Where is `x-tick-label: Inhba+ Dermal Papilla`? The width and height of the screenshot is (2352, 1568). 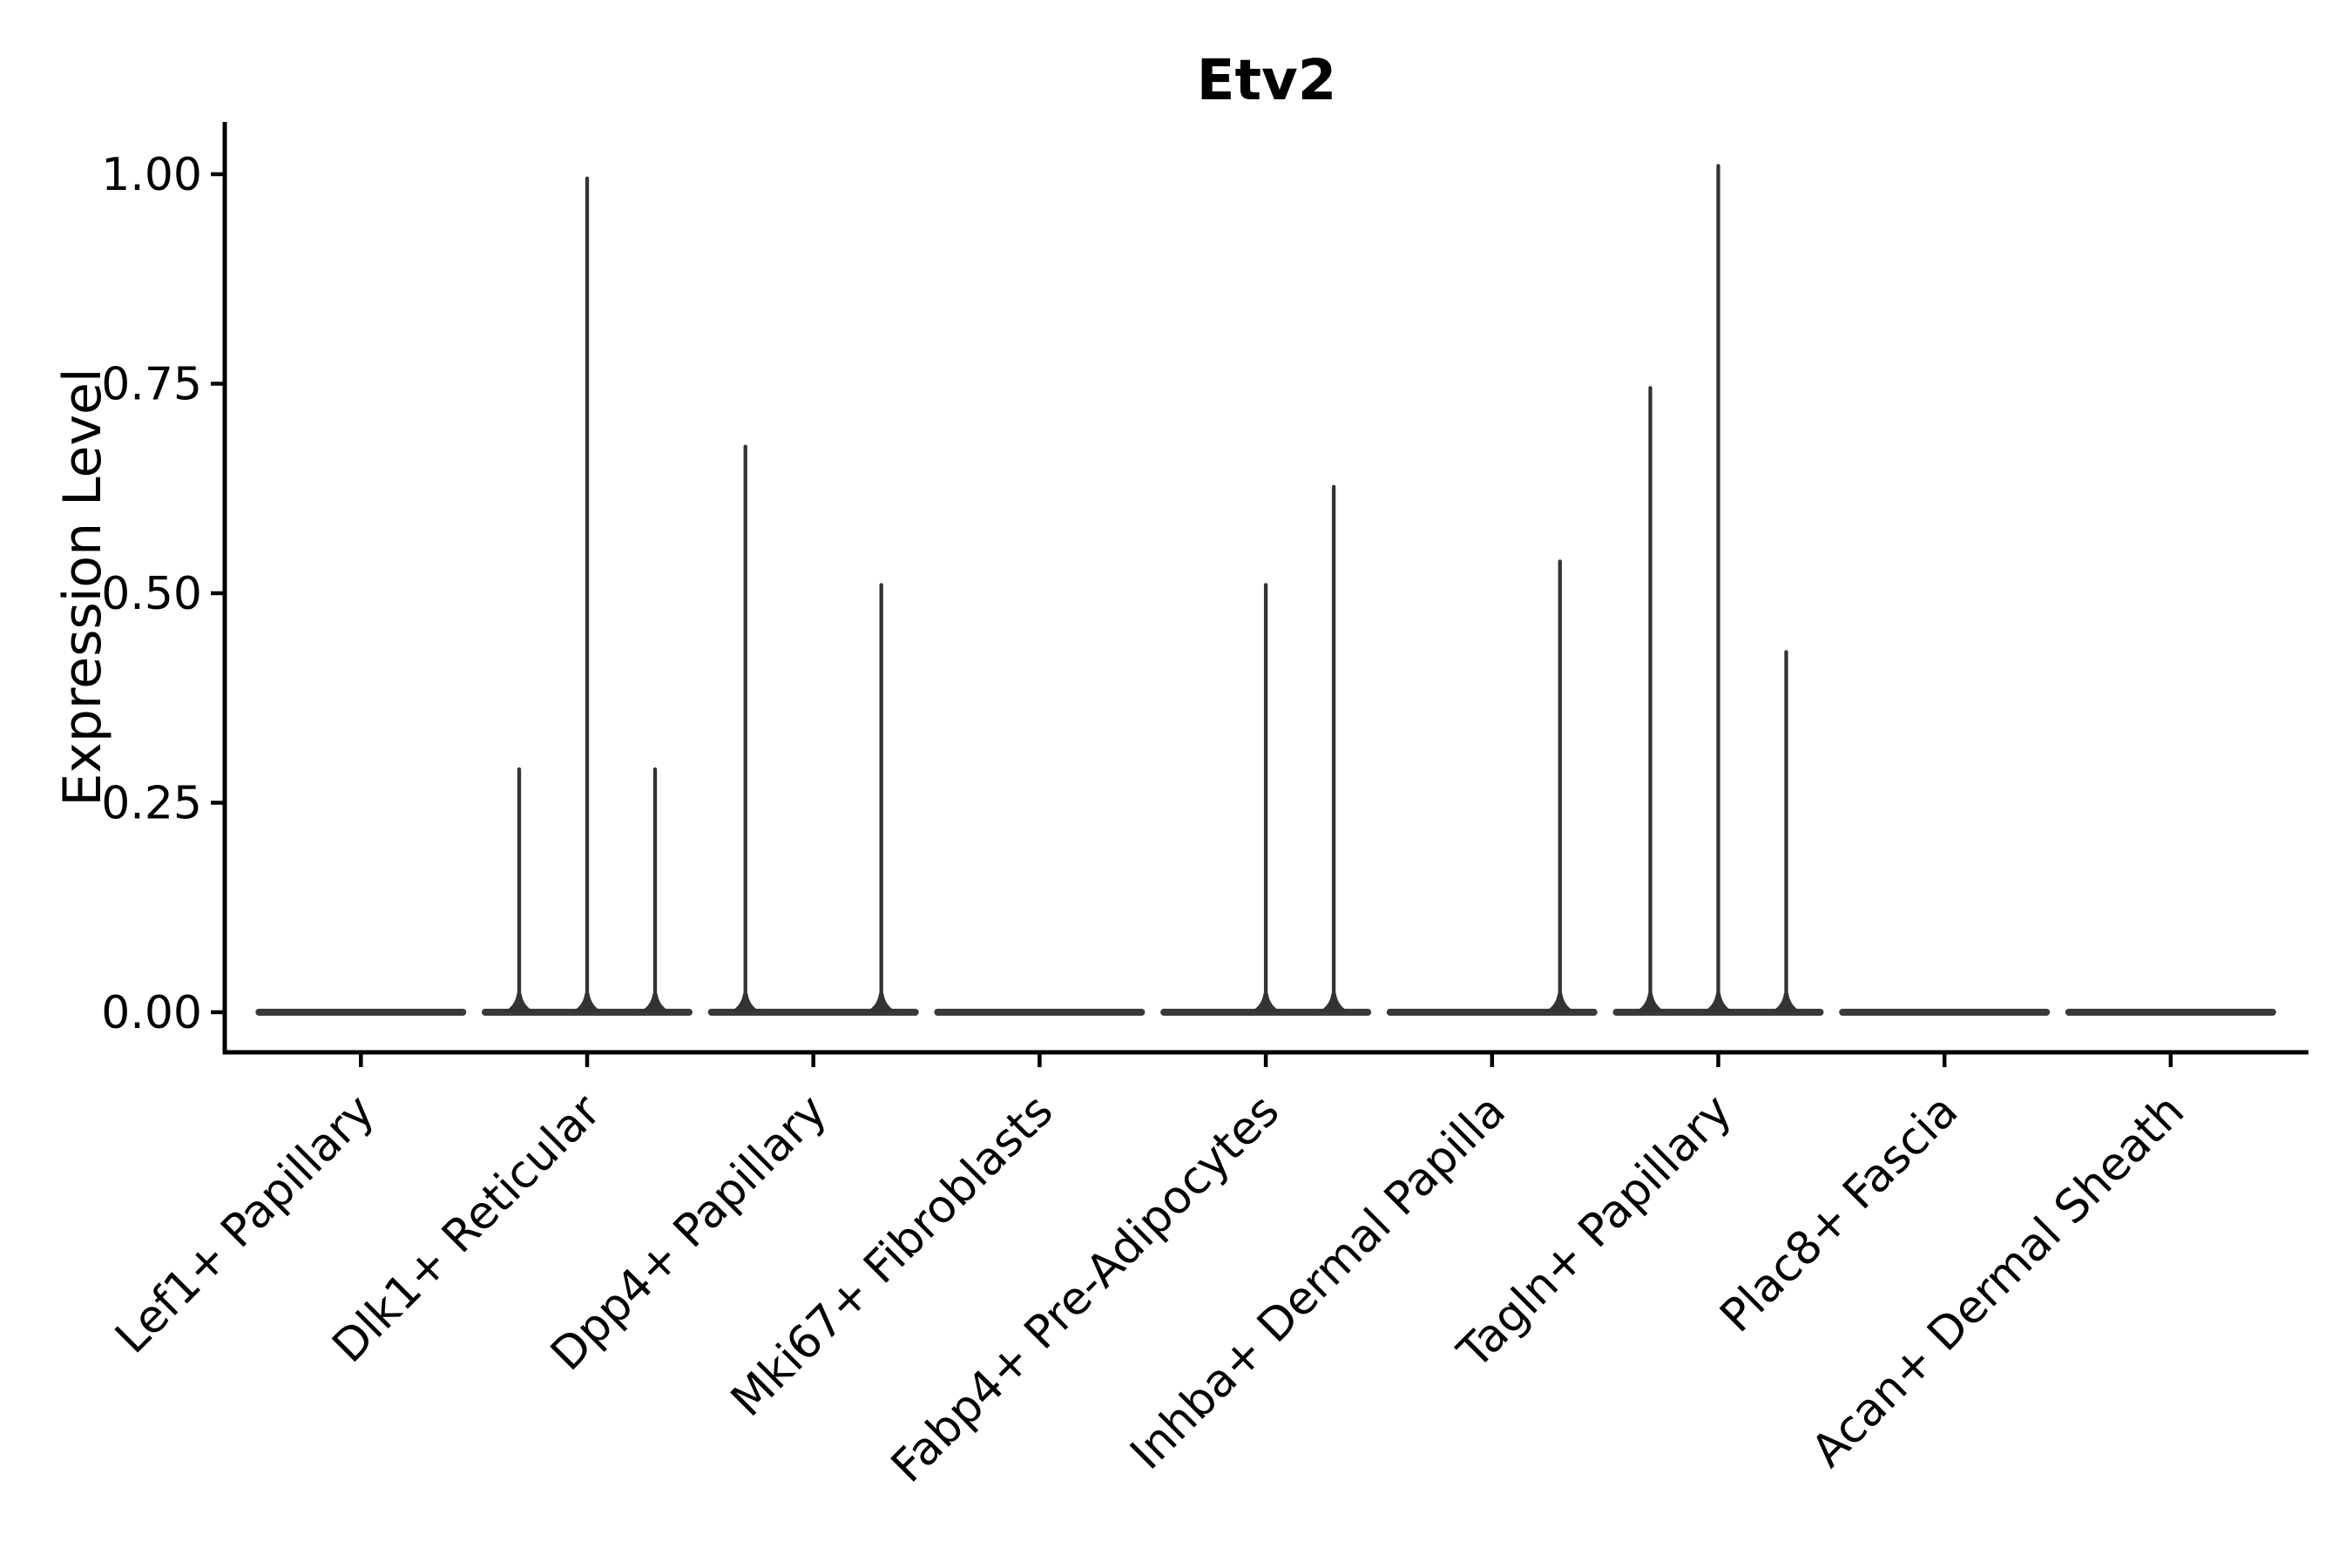 x-tick-label: Inhba+ Dermal Papilla is located at coordinates (1319, 1282).